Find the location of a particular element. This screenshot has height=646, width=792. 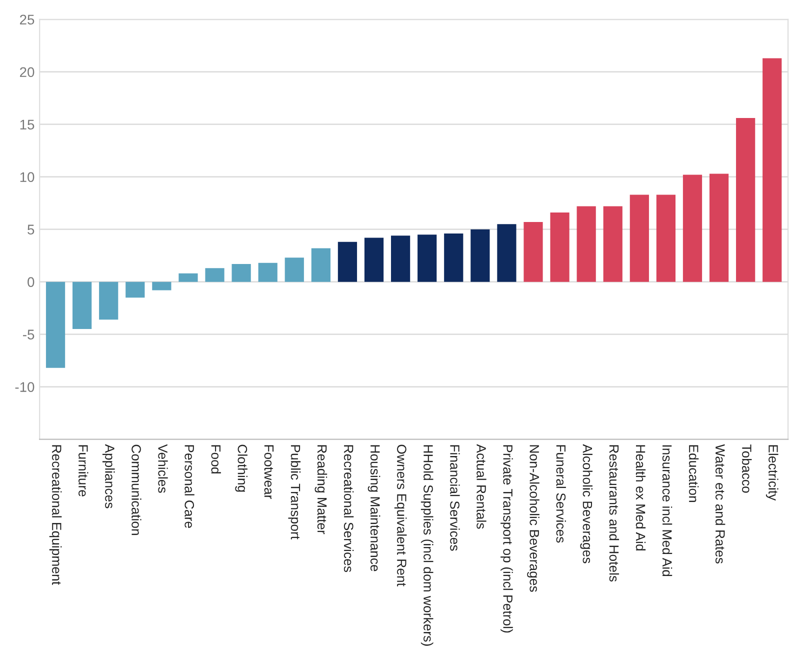

x-tick-label: Financial Services is located at coordinates (455, 498).